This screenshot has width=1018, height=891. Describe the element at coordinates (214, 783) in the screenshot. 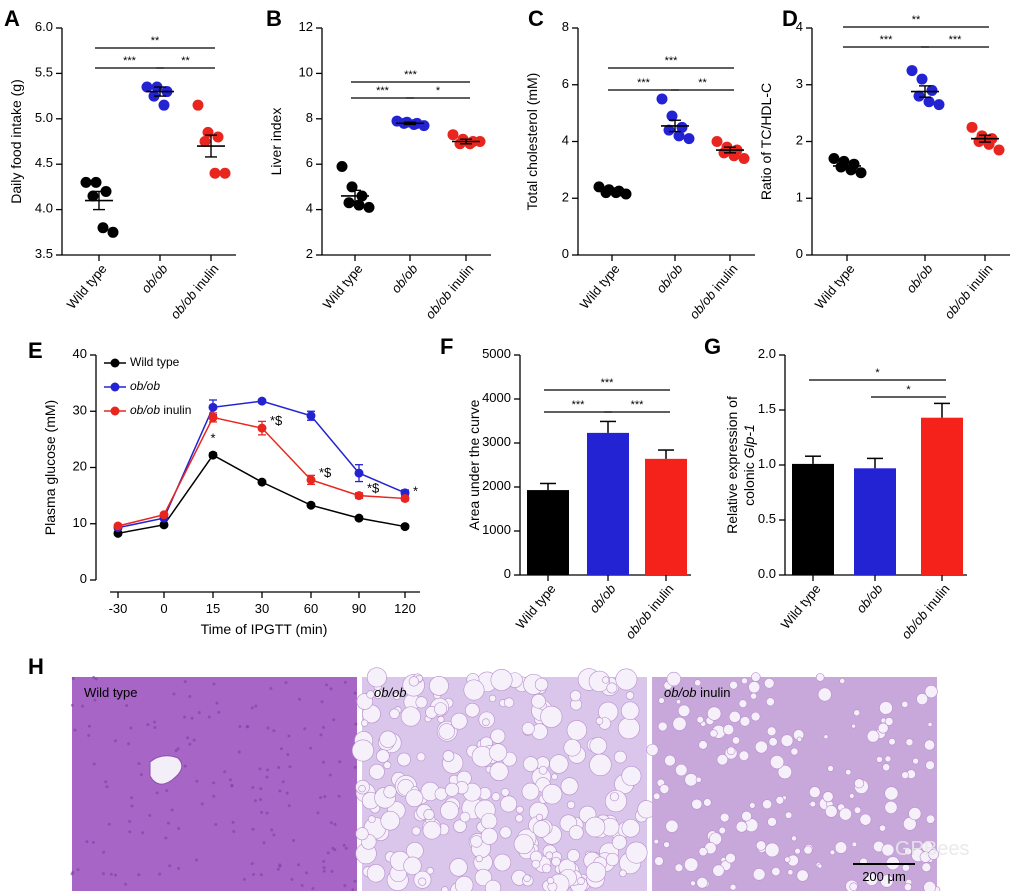

I see `micrograph` at that location.